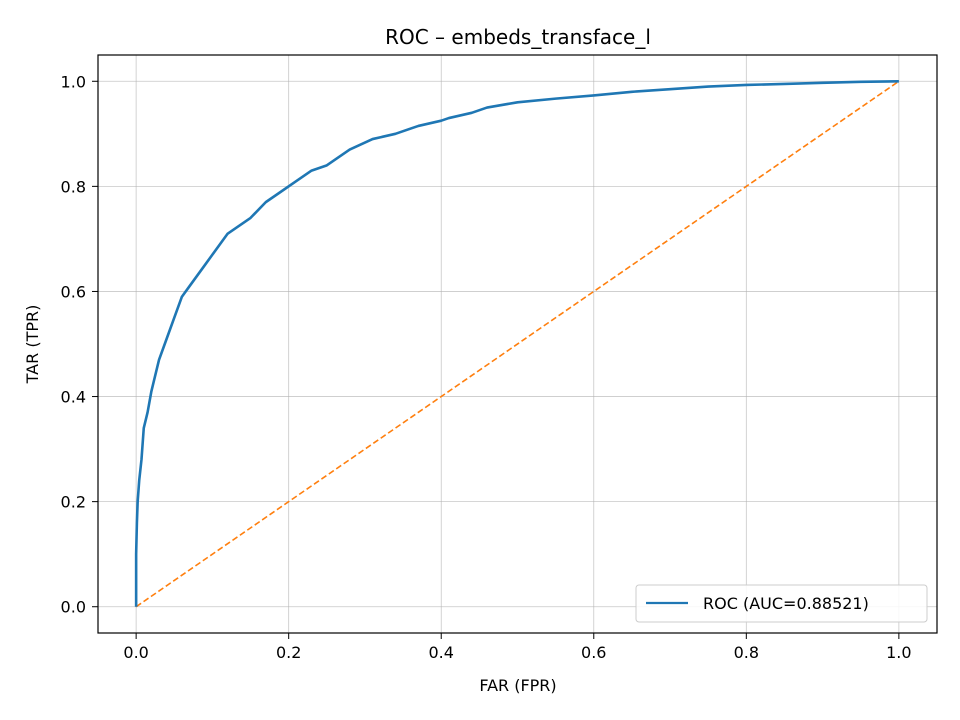 The height and width of the screenshot is (720, 960). What do you see at coordinates (518, 37) in the screenshot?
I see `chart-title: ROC – embeds_transface_l` at bounding box center [518, 37].